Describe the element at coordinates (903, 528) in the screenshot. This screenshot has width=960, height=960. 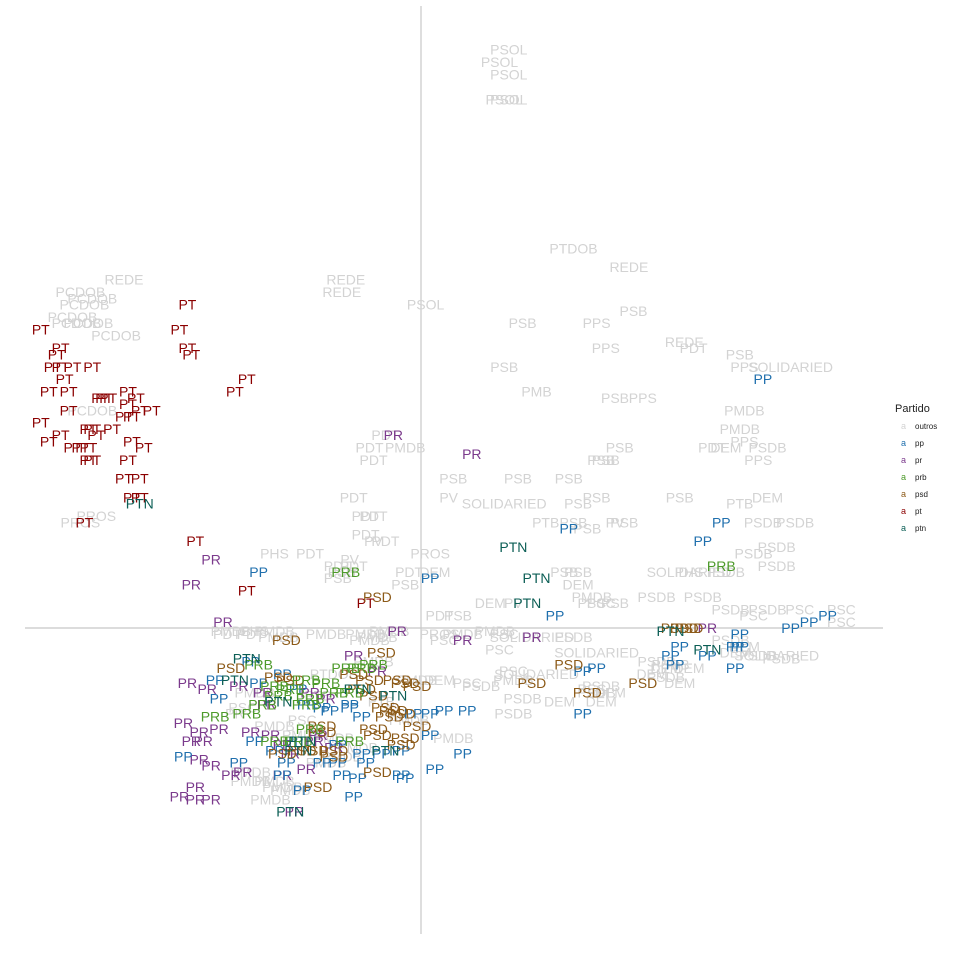
I see `legend-key-ptn: a` at that location.